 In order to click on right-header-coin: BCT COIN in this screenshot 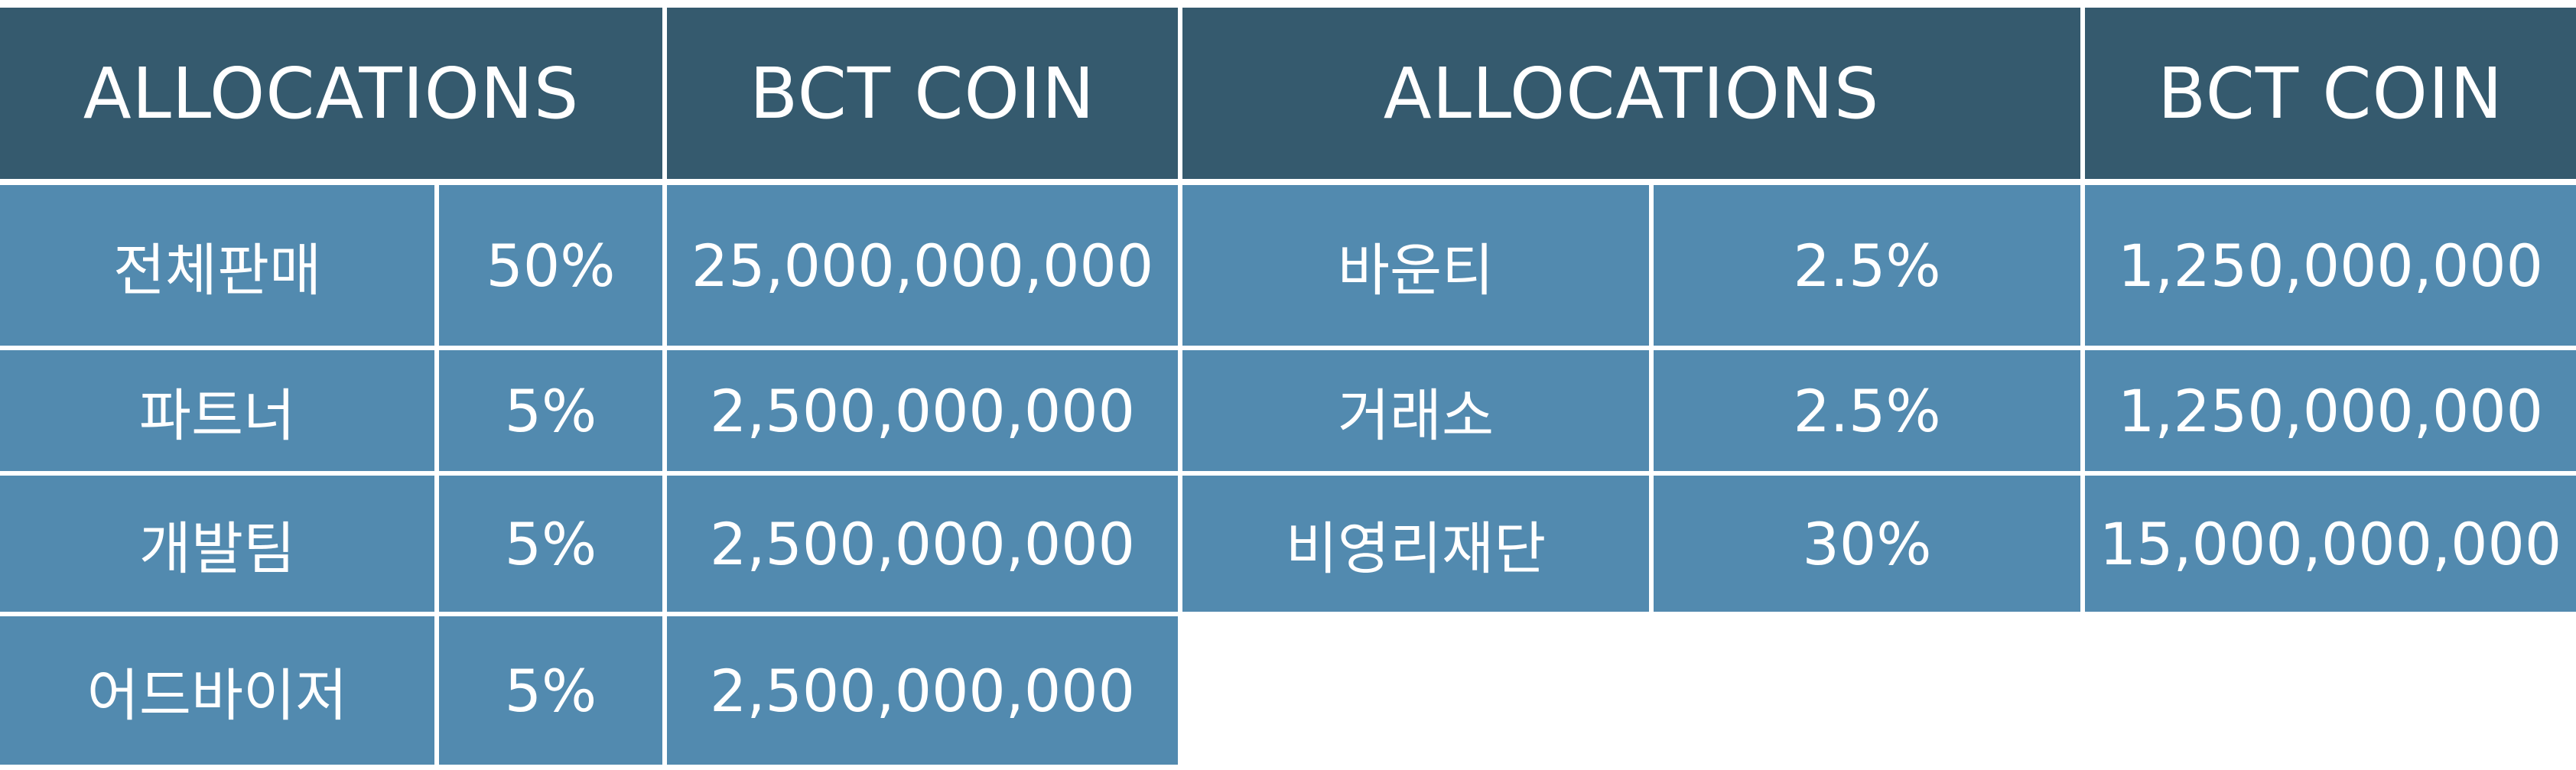, I will do `click(2330, 93)`.